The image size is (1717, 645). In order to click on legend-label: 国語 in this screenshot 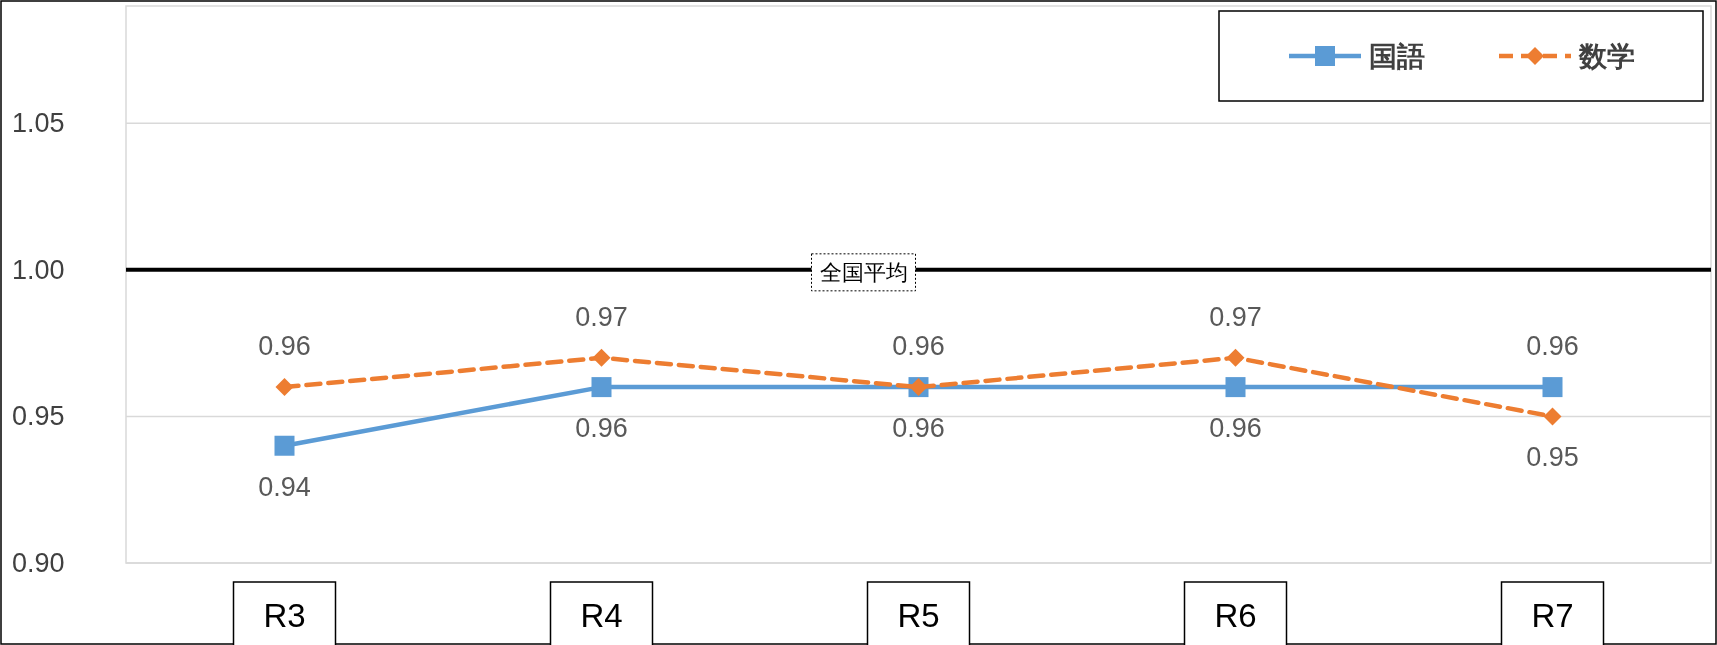, I will do `click(1397, 56)`.